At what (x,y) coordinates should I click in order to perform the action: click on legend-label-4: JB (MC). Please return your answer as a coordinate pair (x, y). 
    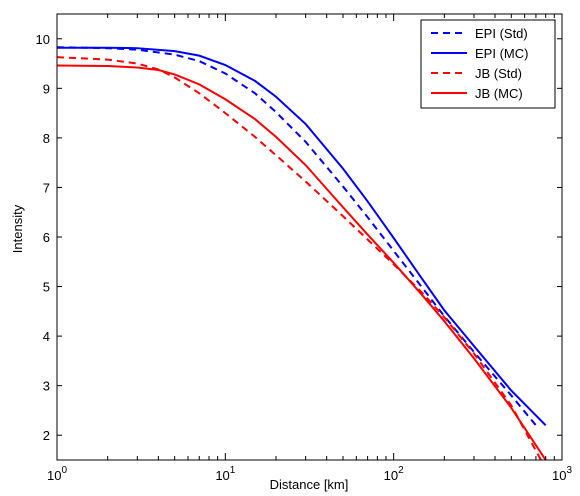
    Looking at the image, I should click on (499, 93).